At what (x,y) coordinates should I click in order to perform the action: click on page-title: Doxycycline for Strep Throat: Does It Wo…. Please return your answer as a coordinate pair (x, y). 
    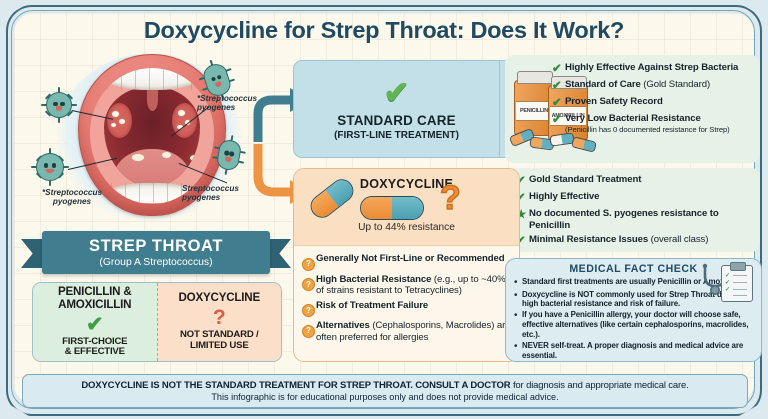
    Looking at the image, I should click on (384, 30).